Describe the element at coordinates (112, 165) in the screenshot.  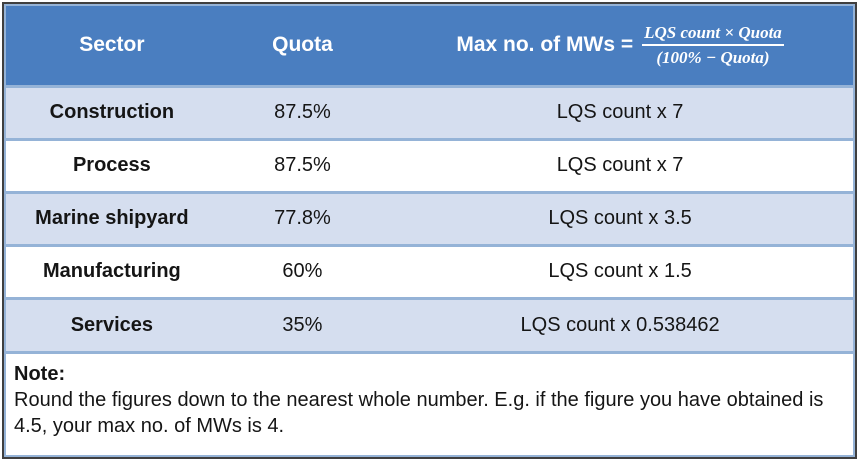
I see `sector-cell: Process` at that location.